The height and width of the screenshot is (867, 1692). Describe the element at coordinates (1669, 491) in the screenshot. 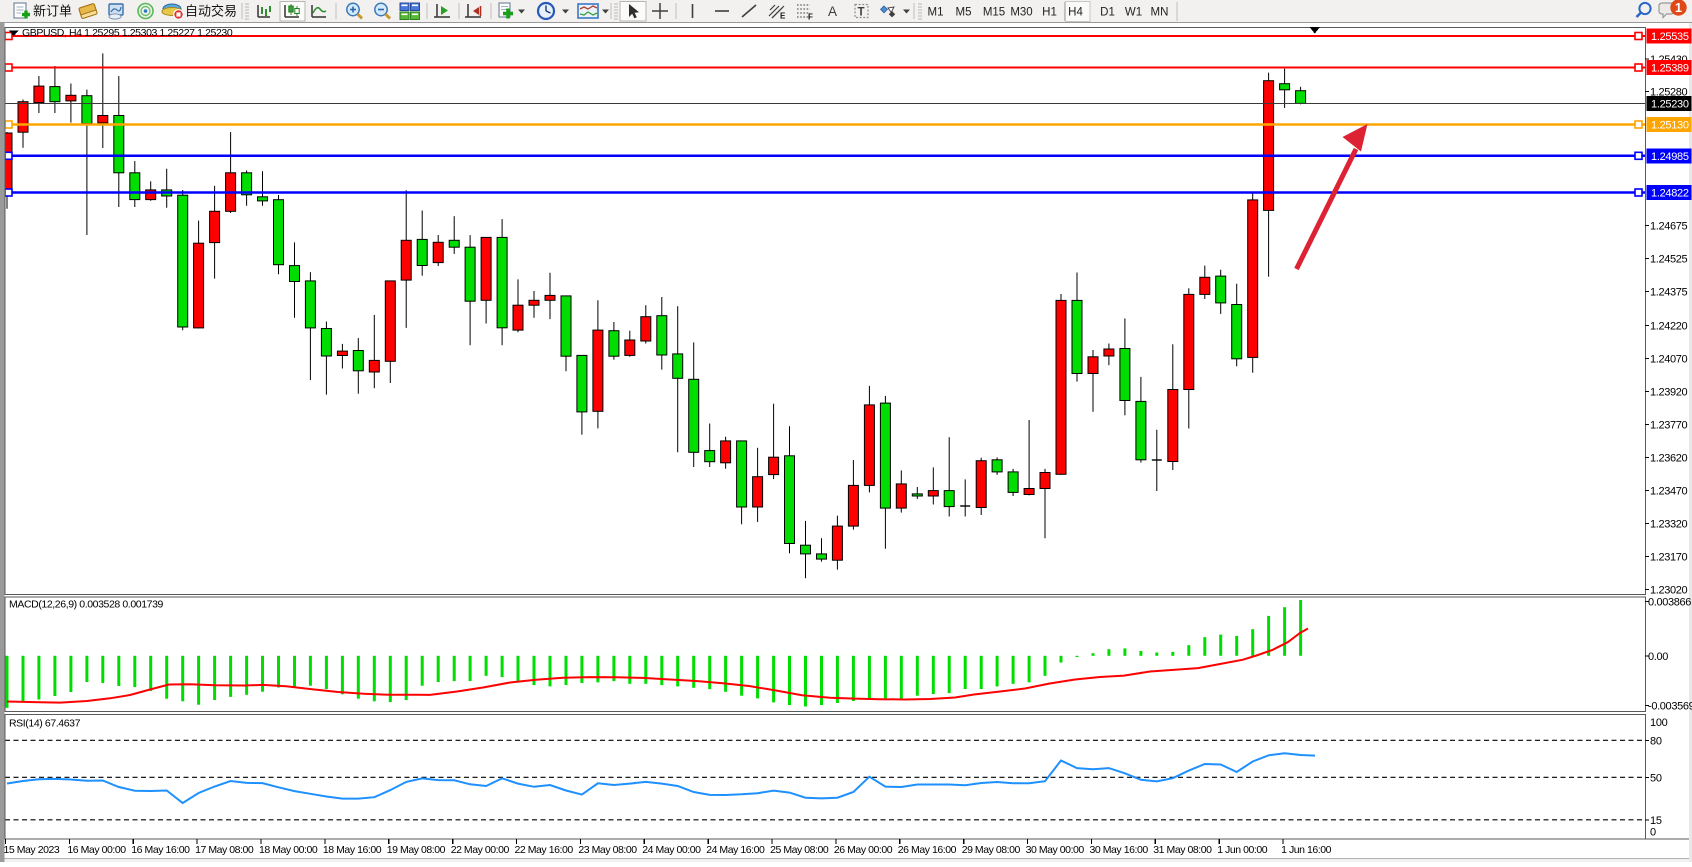

I see `svg-text: 1.23470` at that location.